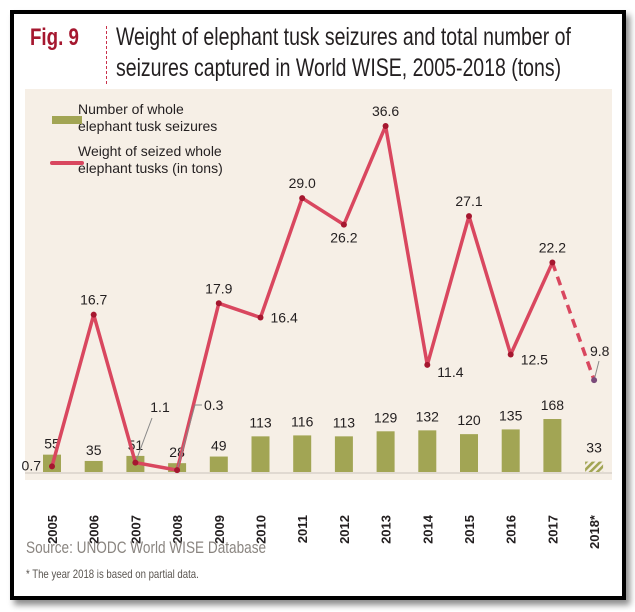 Image resolution: width=635 pixels, height=612 pixels. Describe the element at coordinates (469, 420) in the screenshot. I see `bar-value-label: 120` at that location.